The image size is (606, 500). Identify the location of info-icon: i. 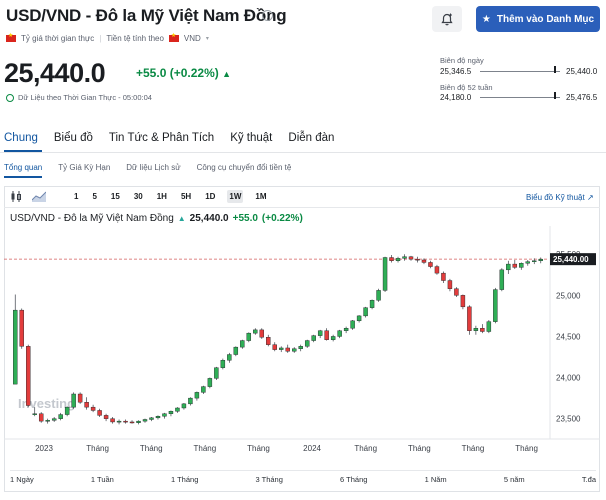
(267, 15).